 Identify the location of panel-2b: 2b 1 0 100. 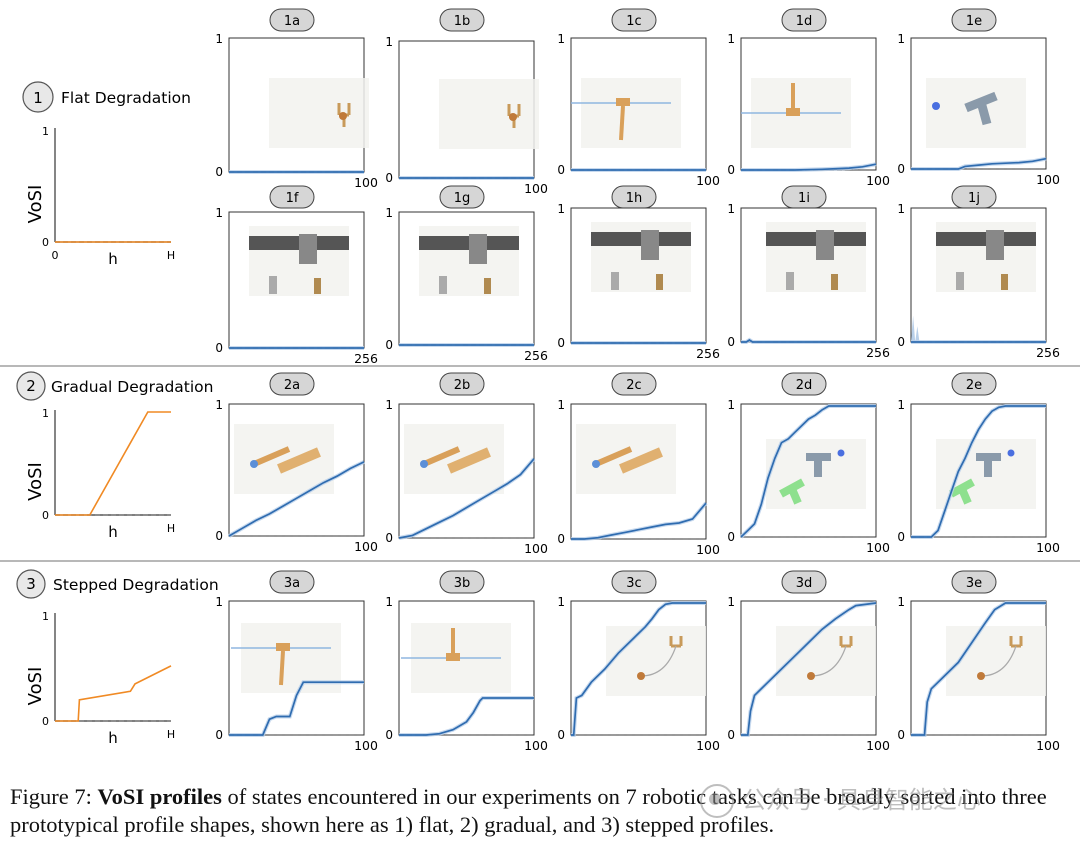
(466, 464).